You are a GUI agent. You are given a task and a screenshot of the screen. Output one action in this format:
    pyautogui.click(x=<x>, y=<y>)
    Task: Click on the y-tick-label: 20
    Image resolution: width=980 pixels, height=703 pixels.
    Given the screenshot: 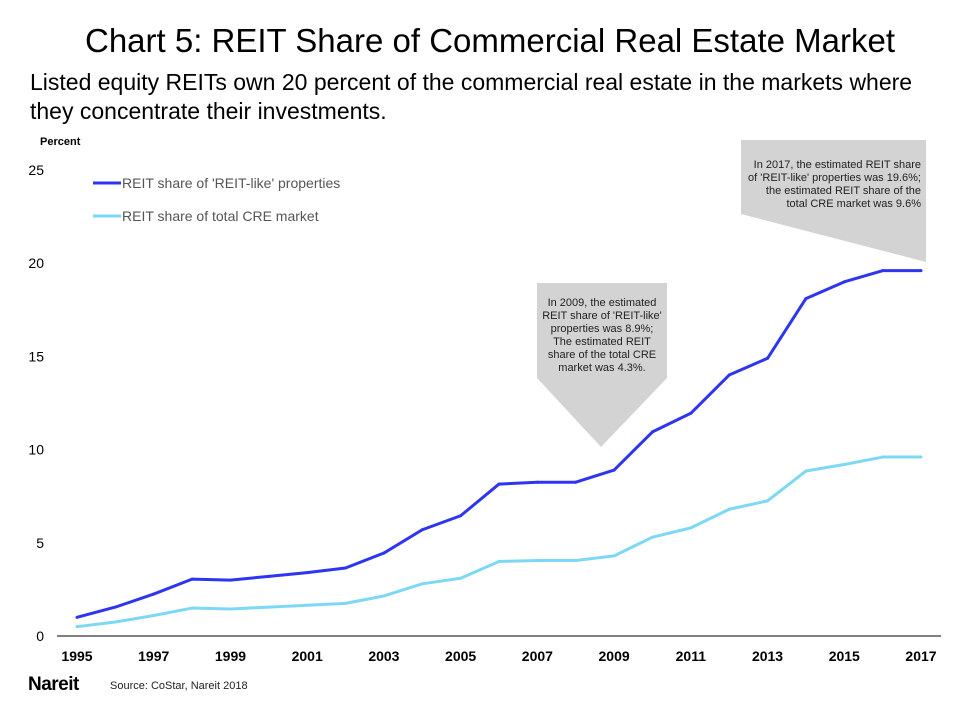 What is the action you would take?
    pyautogui.click(x=36, y=263)
    